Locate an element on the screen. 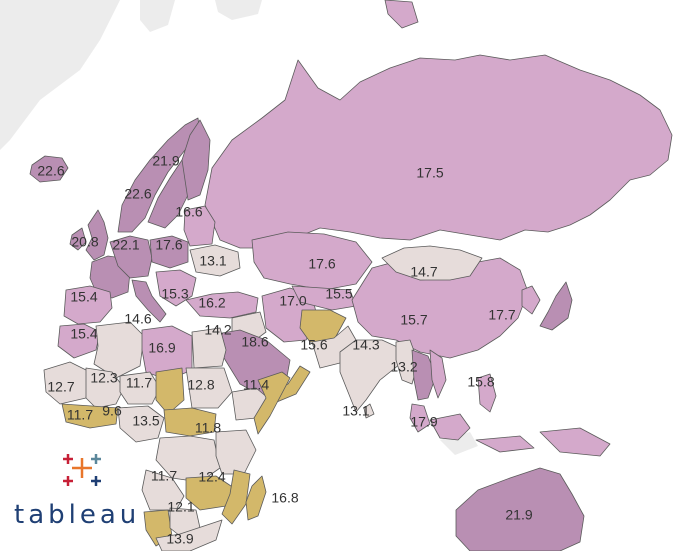 This screenshot has width=675, height=551. country-india is located at coordinates (372, 376).